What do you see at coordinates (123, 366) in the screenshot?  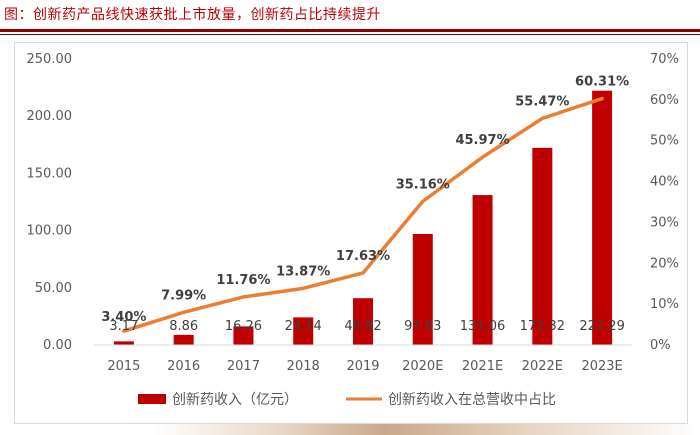 I see `x-tick-label: 2015` at bounding box center [123, 366].